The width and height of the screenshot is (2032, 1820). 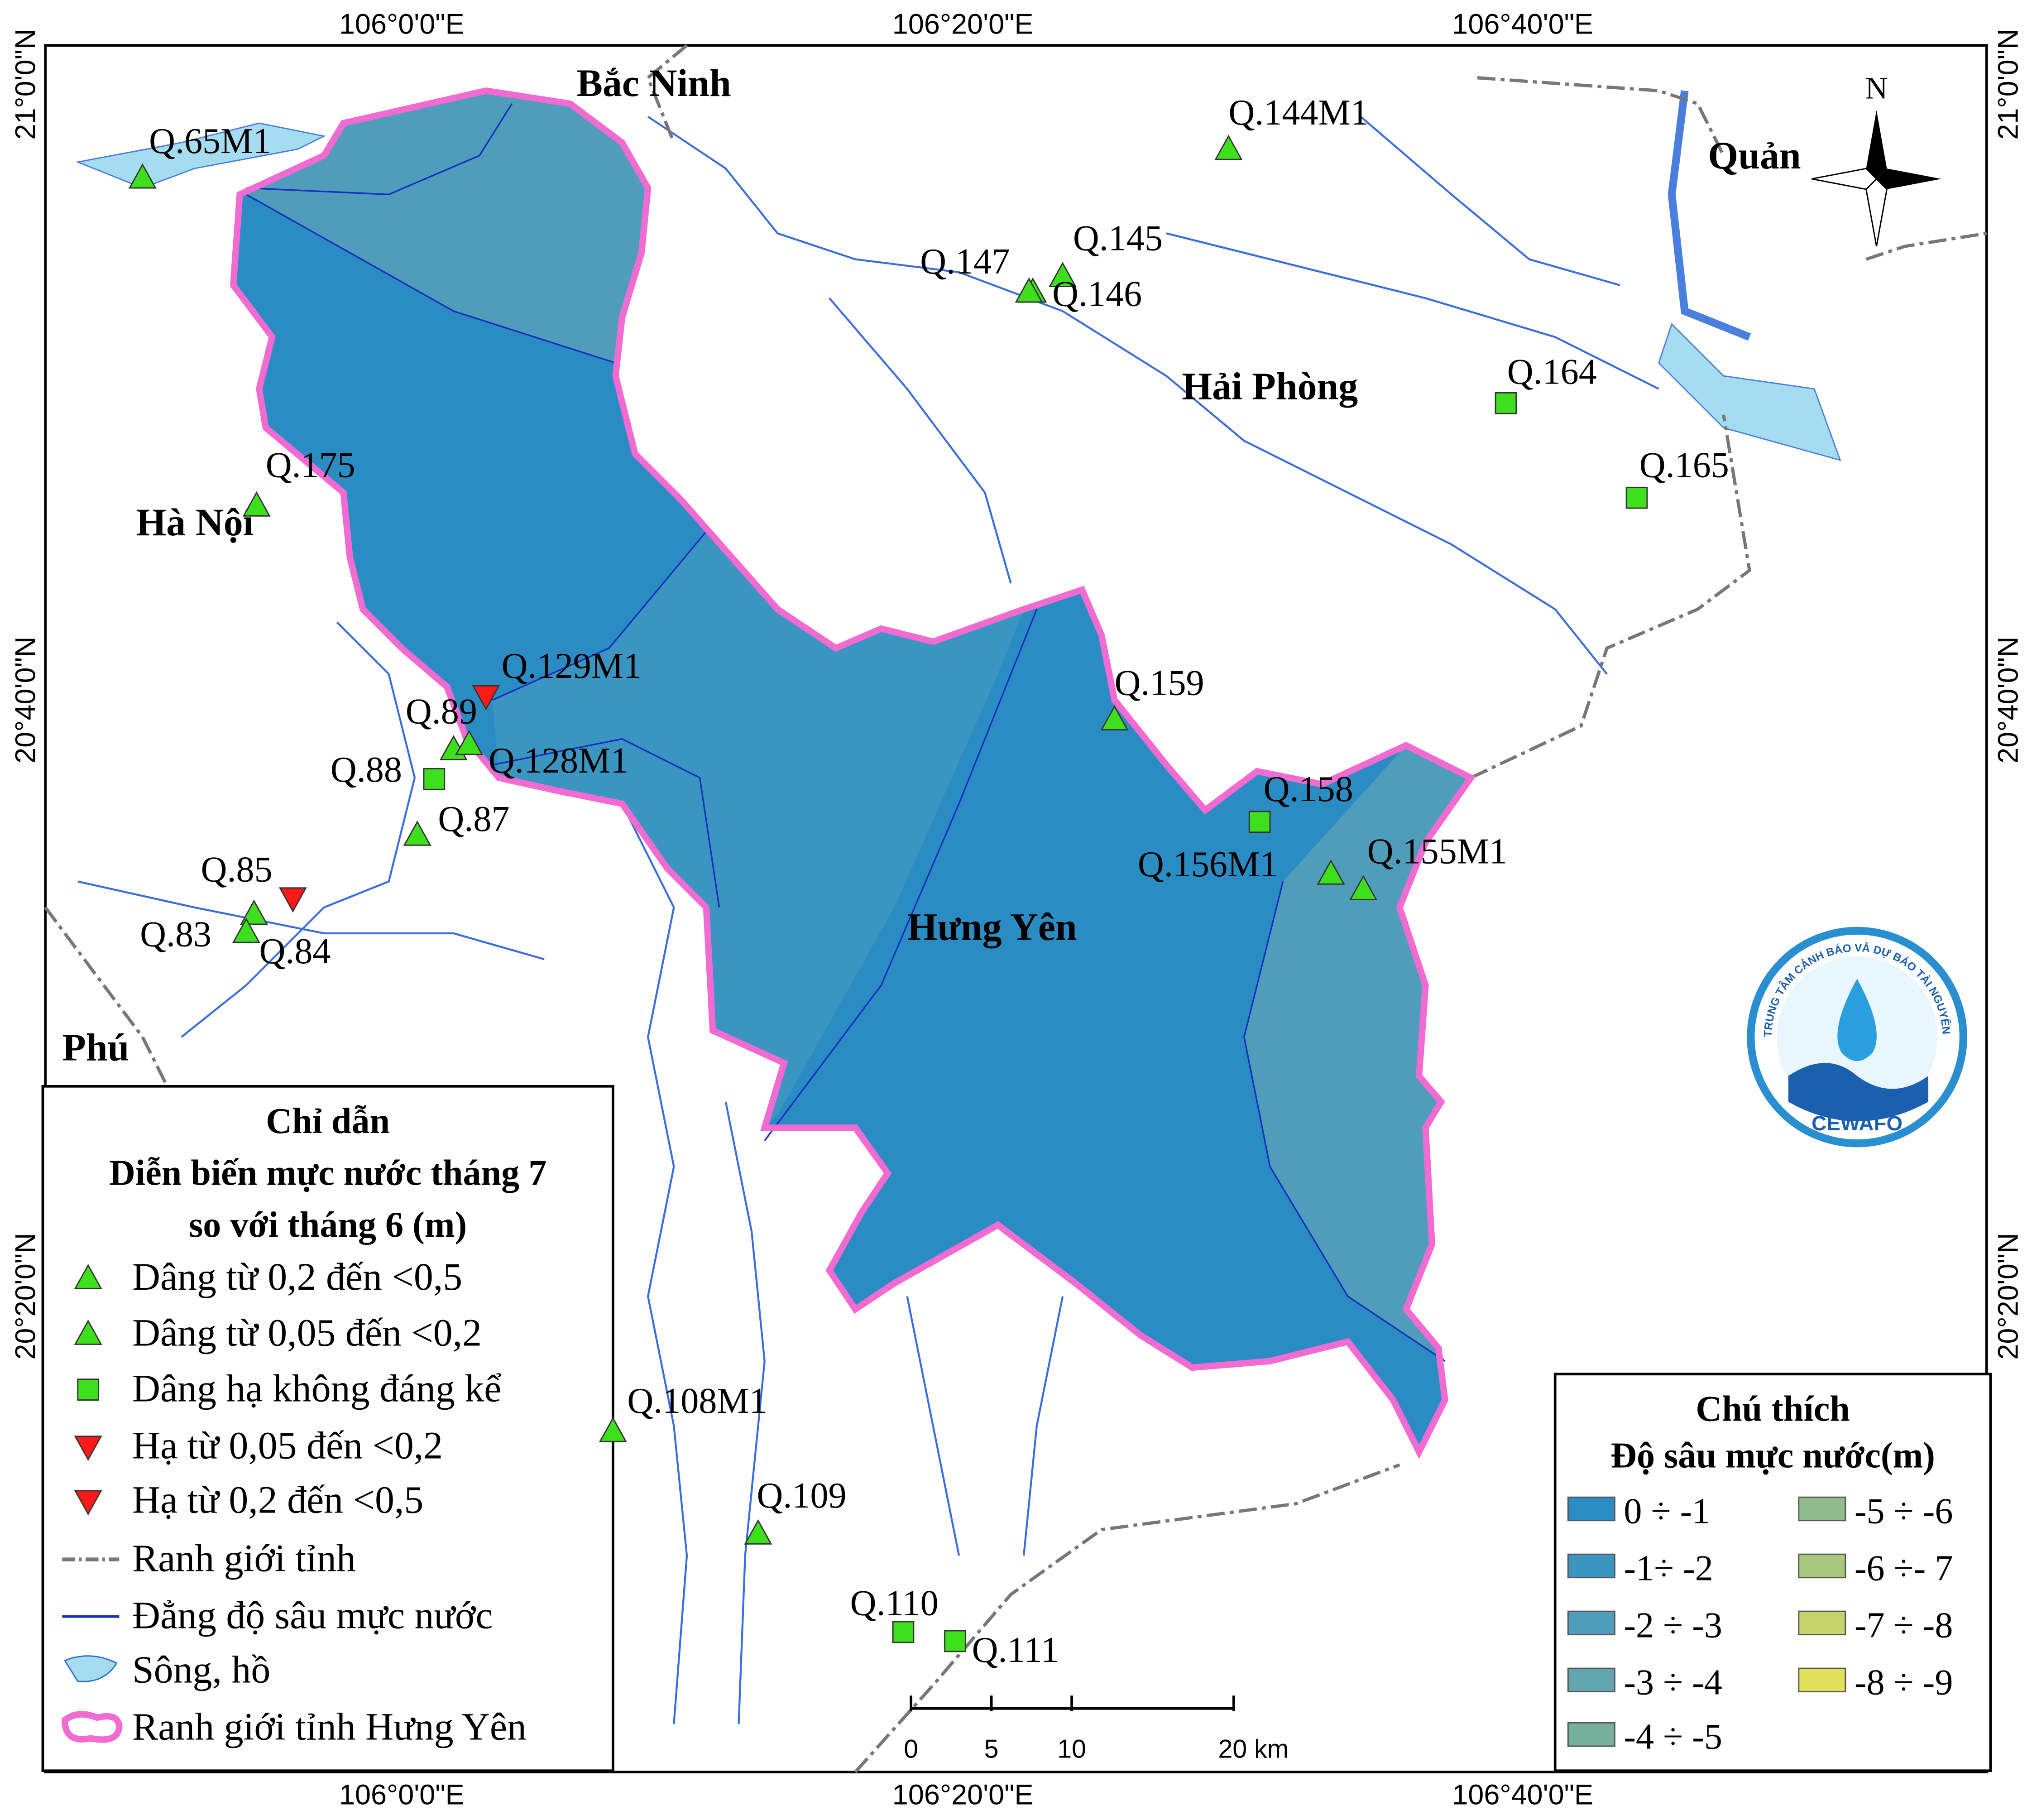 What do you see at coordinates (1253, 1749) in the screenshot?
I see `scale-label: 20 km` at bounding box center [1253, 1749].